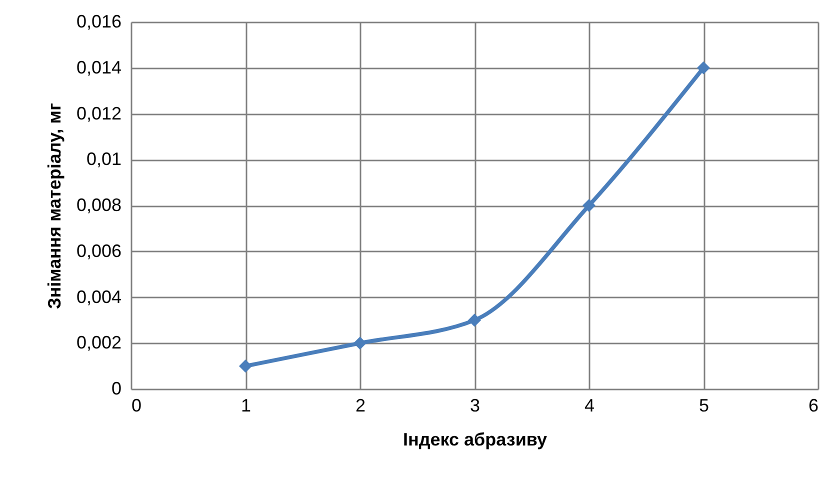 This screenshot has width=823, height=480. I want to click on y-tick-label: 0,012, so click(99, 113).